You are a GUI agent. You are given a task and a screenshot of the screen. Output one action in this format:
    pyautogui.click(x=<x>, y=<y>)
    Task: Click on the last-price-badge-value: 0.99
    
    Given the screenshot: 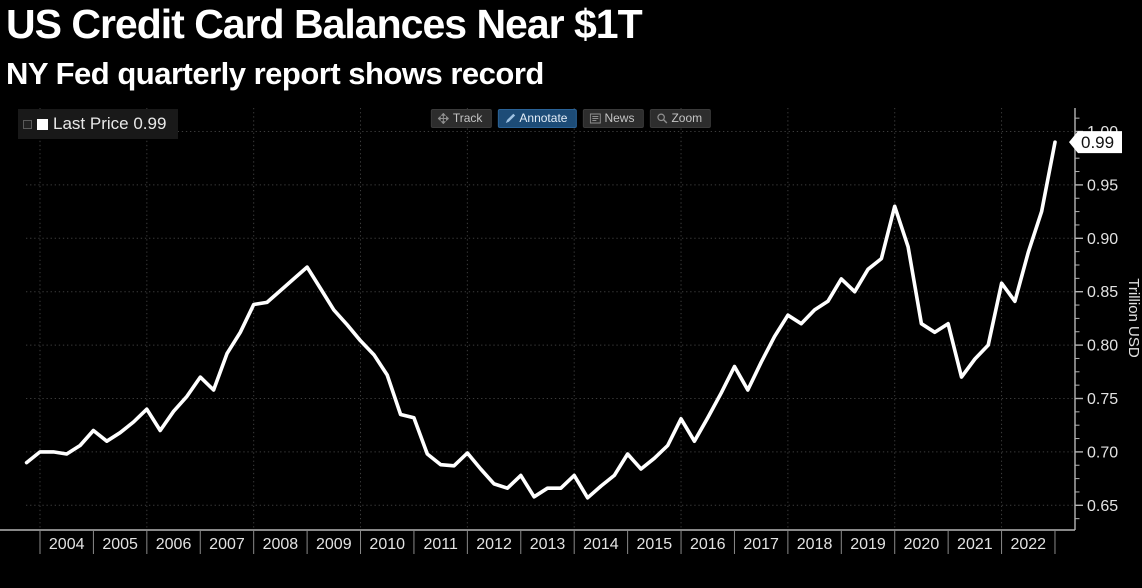 What is the action you would take?
    pyautogui.click(x=1097, y=142)
    